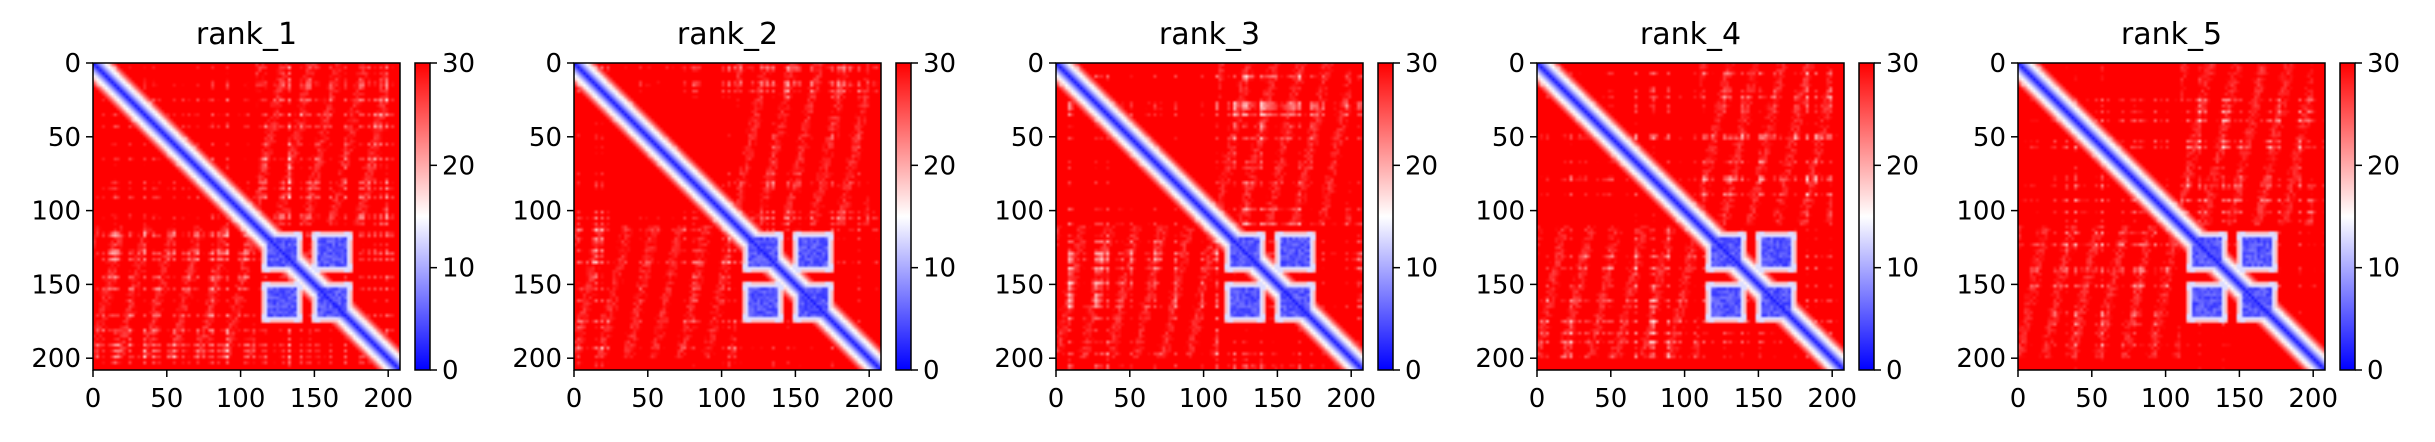 This screenshot has height=442, width=2435. Describe the element at coordinates (727, 34) in the screenshot. I see `panel-title: rank_2` at that location.